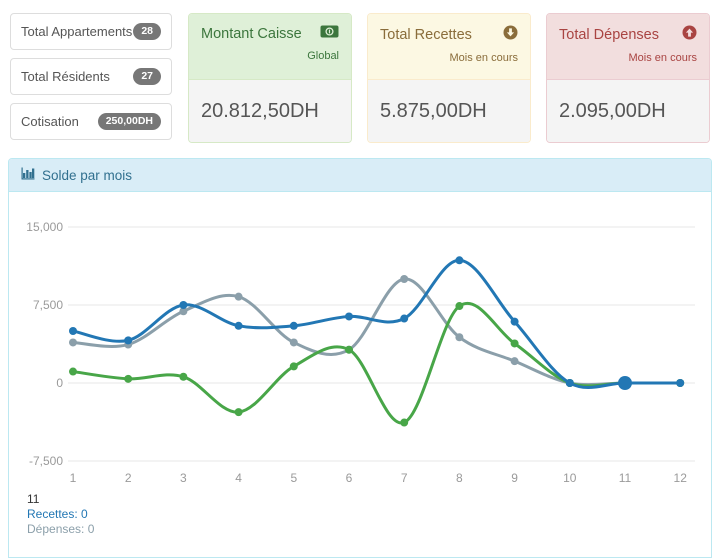 The width and height of the screenshot is (720, 558). What do you see at coordinates (681, 478) in the screenshot?
I see `svg-text: 12` at bounding box center [681, 478].